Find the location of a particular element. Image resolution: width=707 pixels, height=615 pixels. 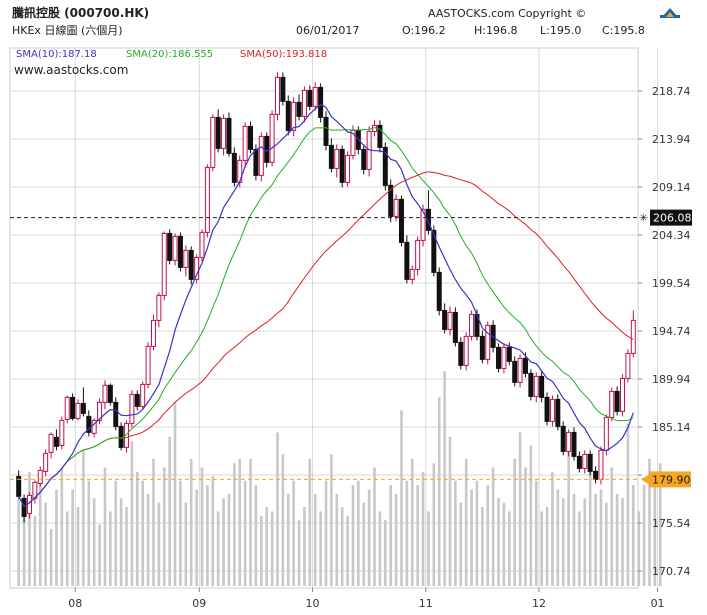

y-tick-label: 218.74 is located at coordinates (671, 91).